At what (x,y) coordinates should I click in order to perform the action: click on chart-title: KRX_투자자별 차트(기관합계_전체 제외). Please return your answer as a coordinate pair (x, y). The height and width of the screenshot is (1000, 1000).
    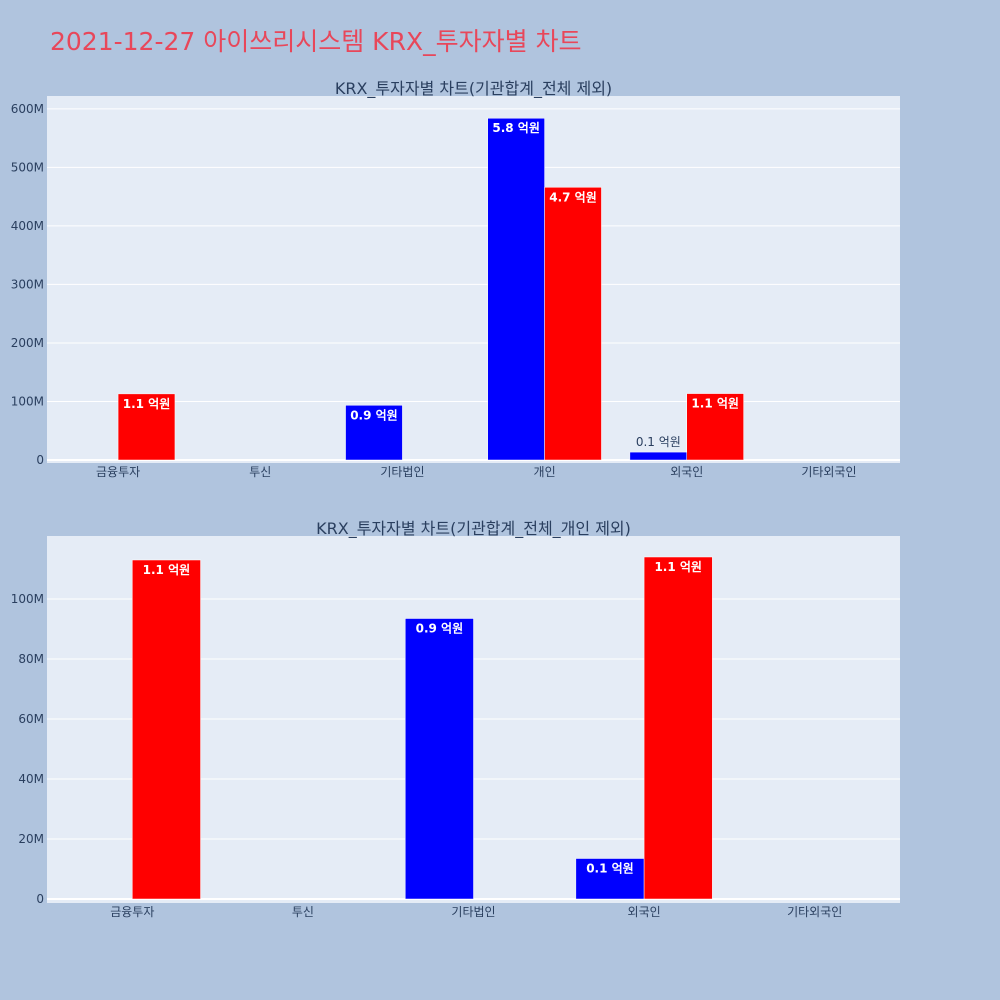
    Looking at the image, I should click on (473, 89).